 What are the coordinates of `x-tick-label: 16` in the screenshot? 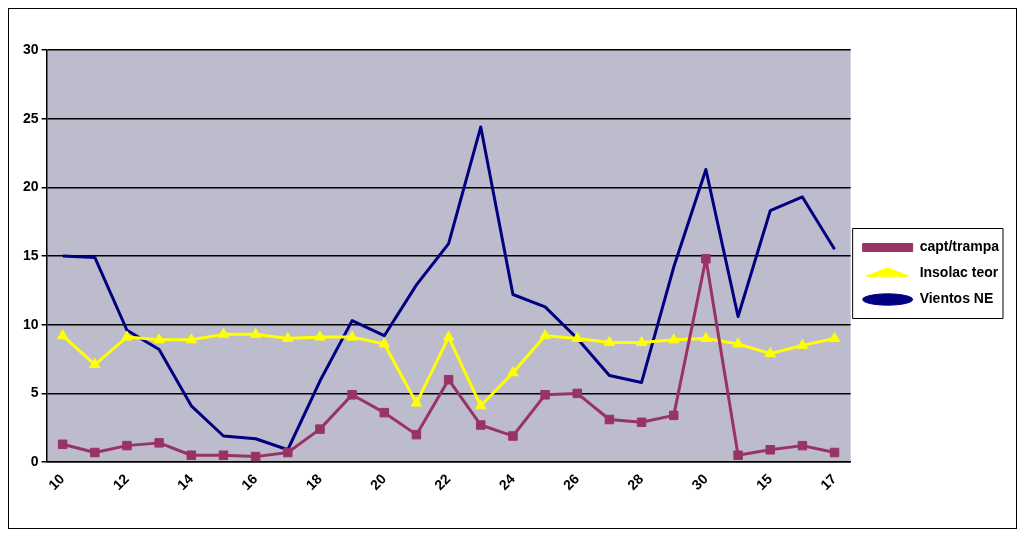 It's located at (249, 481).